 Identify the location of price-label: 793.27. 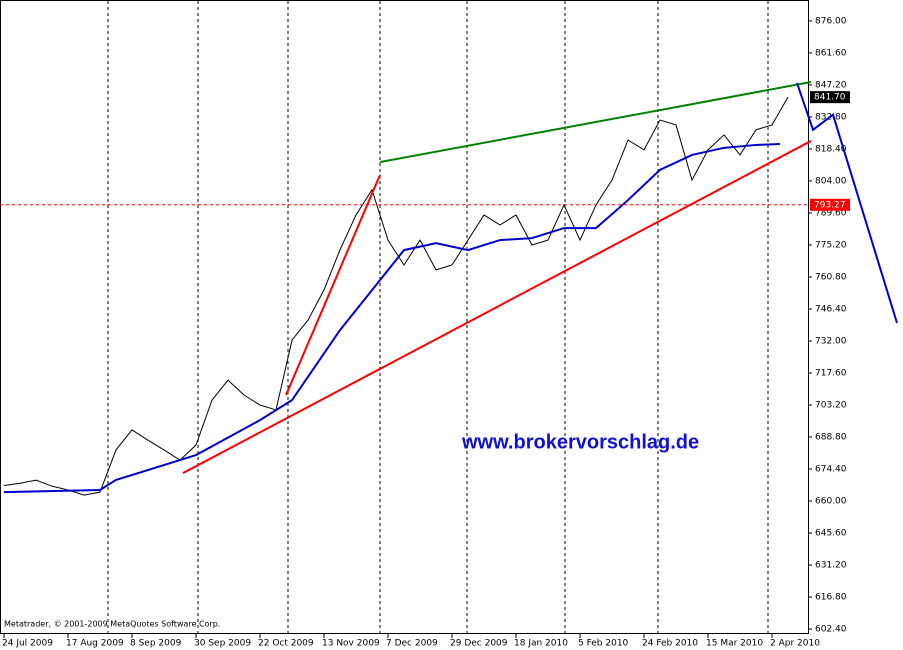
(830, 205).